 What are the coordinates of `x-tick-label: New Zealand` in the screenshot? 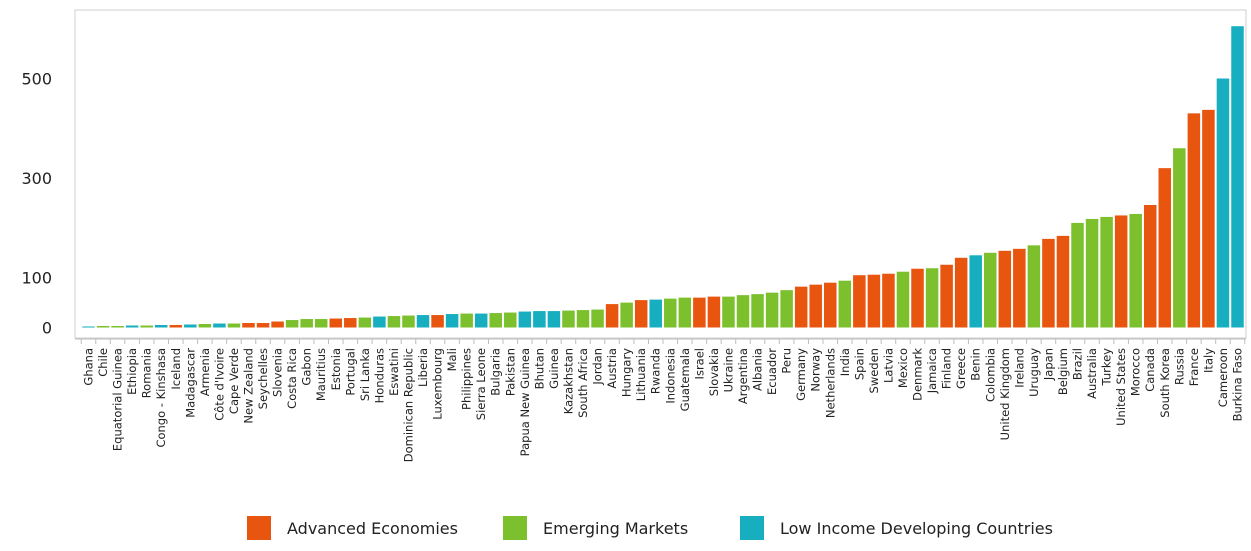 It's located at (248, 386).